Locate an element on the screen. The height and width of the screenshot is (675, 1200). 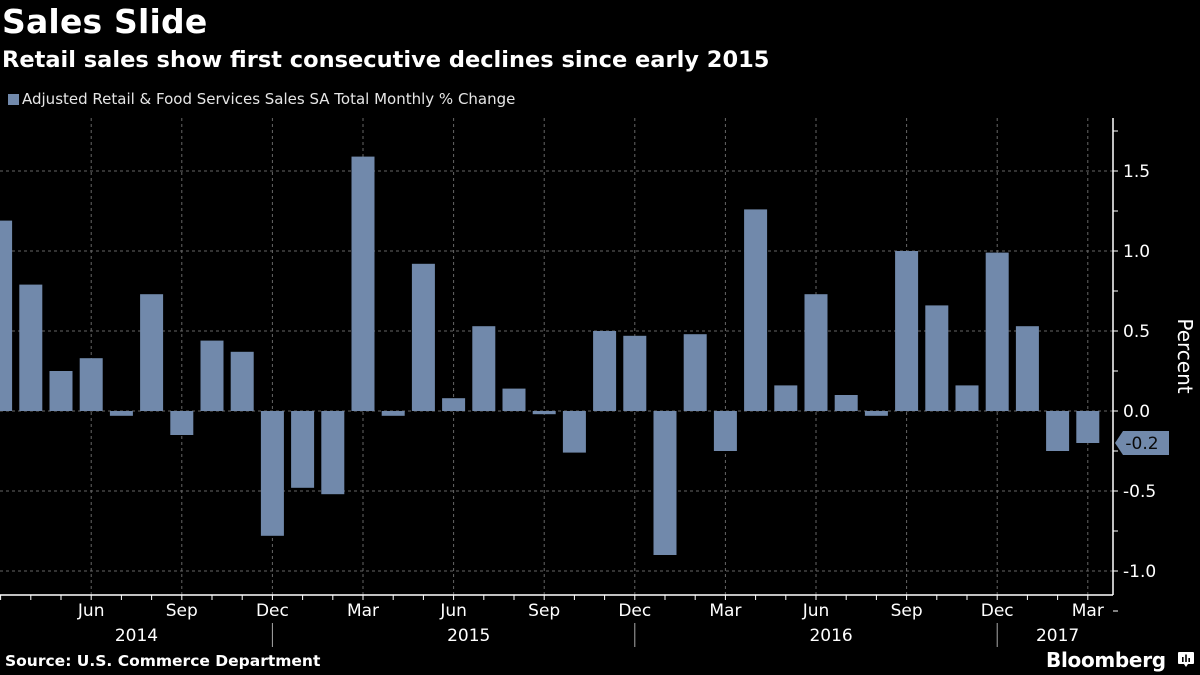
chart-title: Sales Slide is located at coordinates (105, 21).